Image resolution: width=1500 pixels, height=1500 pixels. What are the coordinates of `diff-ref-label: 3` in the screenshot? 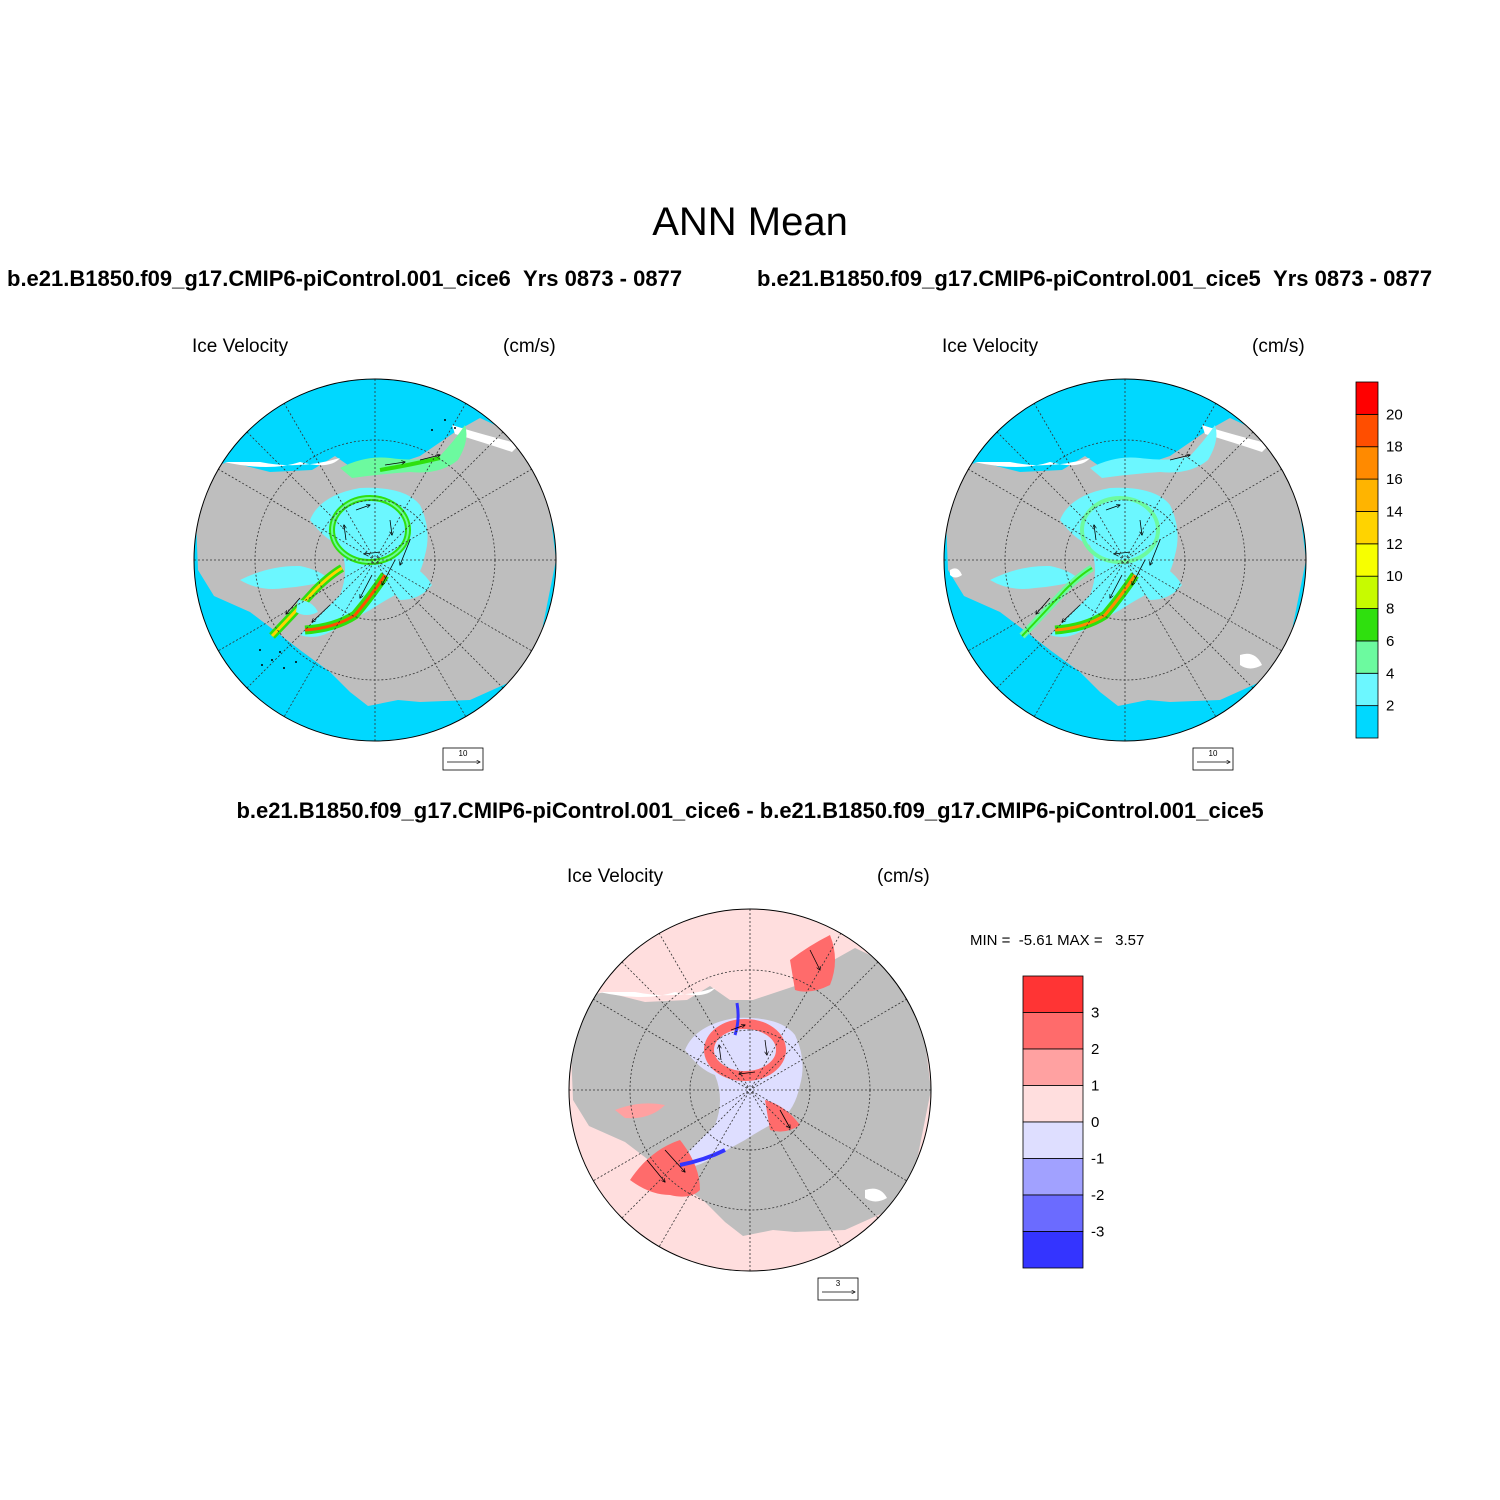 It's located at (838, 1283).